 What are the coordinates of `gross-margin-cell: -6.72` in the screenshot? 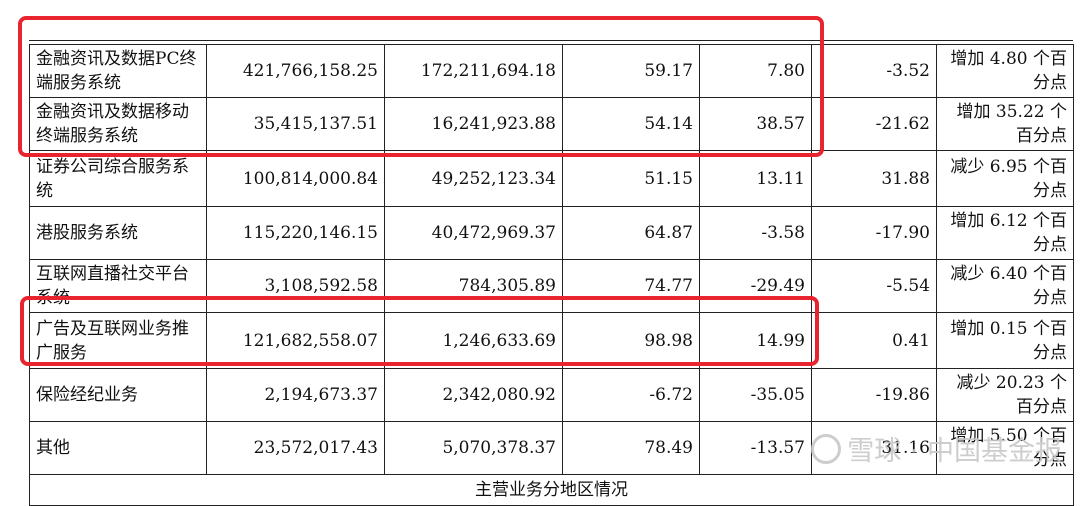 It's located at (631, 395).